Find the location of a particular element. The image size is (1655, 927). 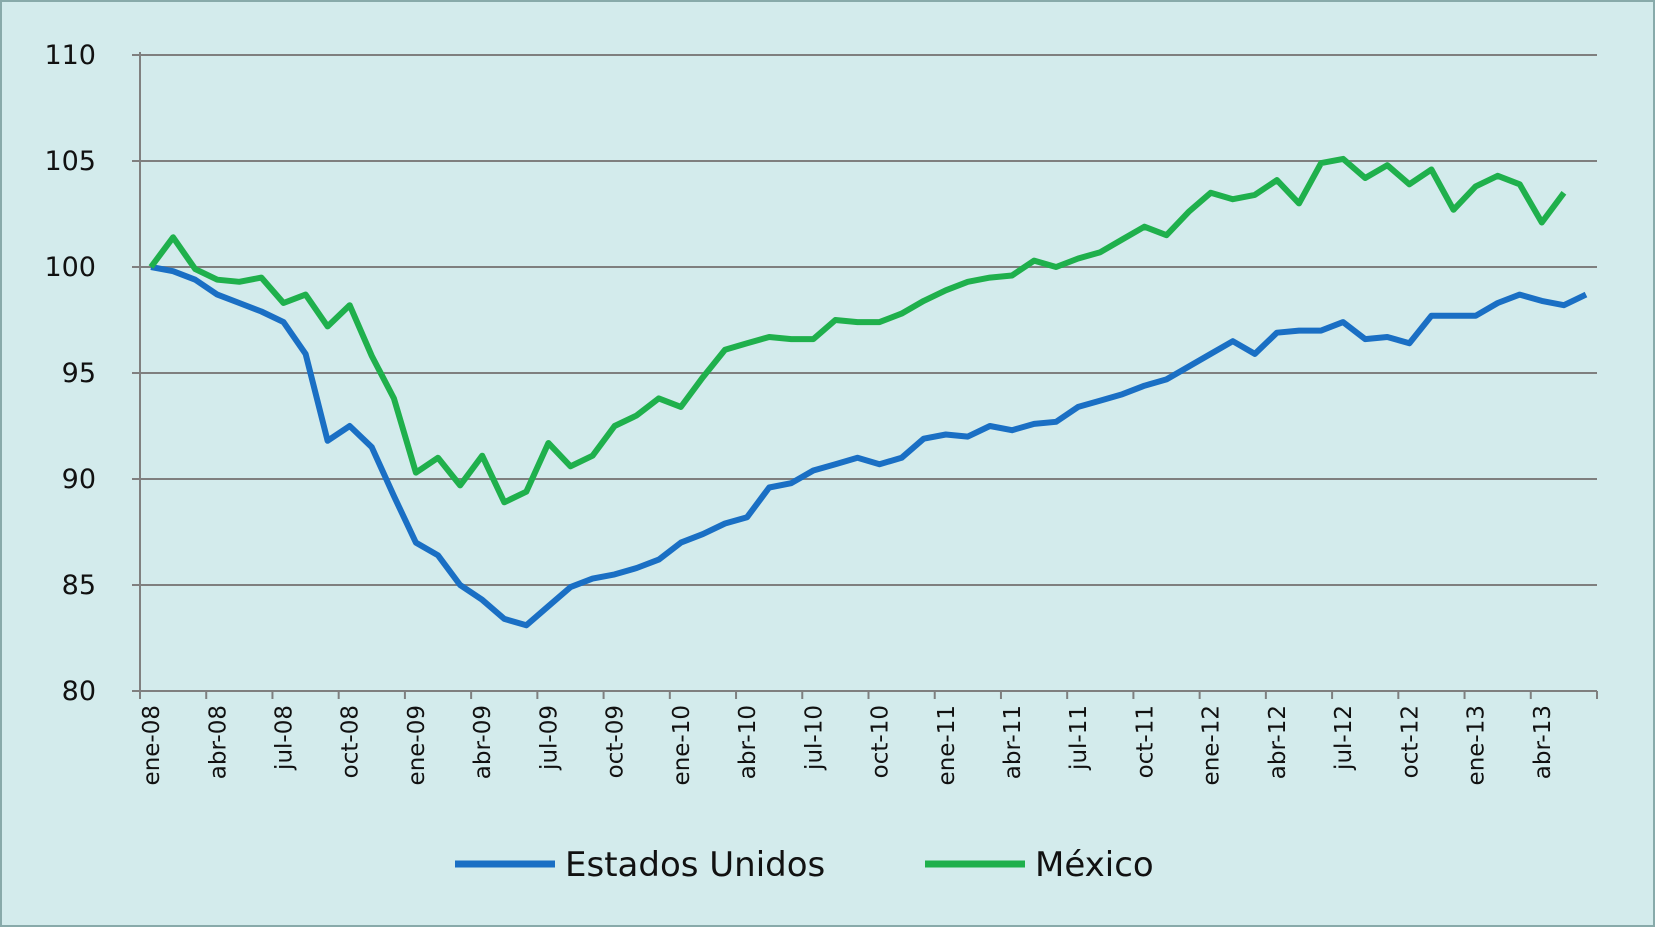

x-tick-label: ene-12 is located at coordinates (1212, 745).